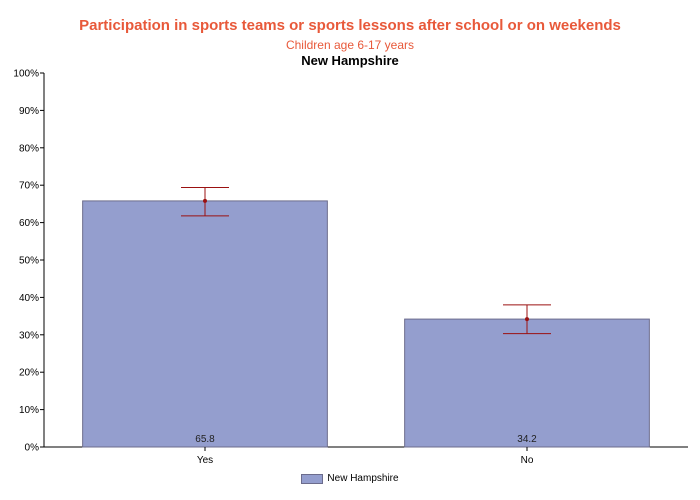  I want to click on y-tick-label: 60%, so click(29, 223).